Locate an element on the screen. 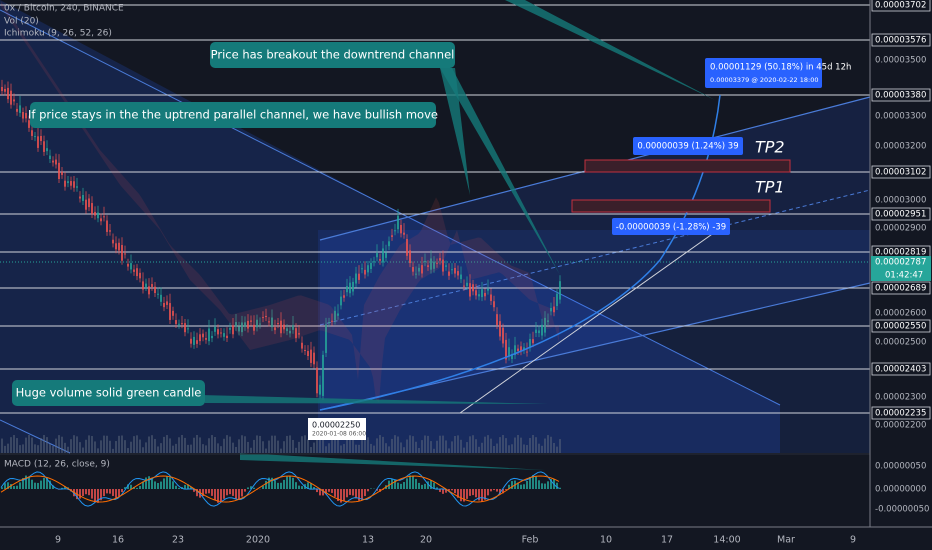 This screenshot has height=550, width=932. level-label: 0.00002550 is located at coordinates (900, 327).